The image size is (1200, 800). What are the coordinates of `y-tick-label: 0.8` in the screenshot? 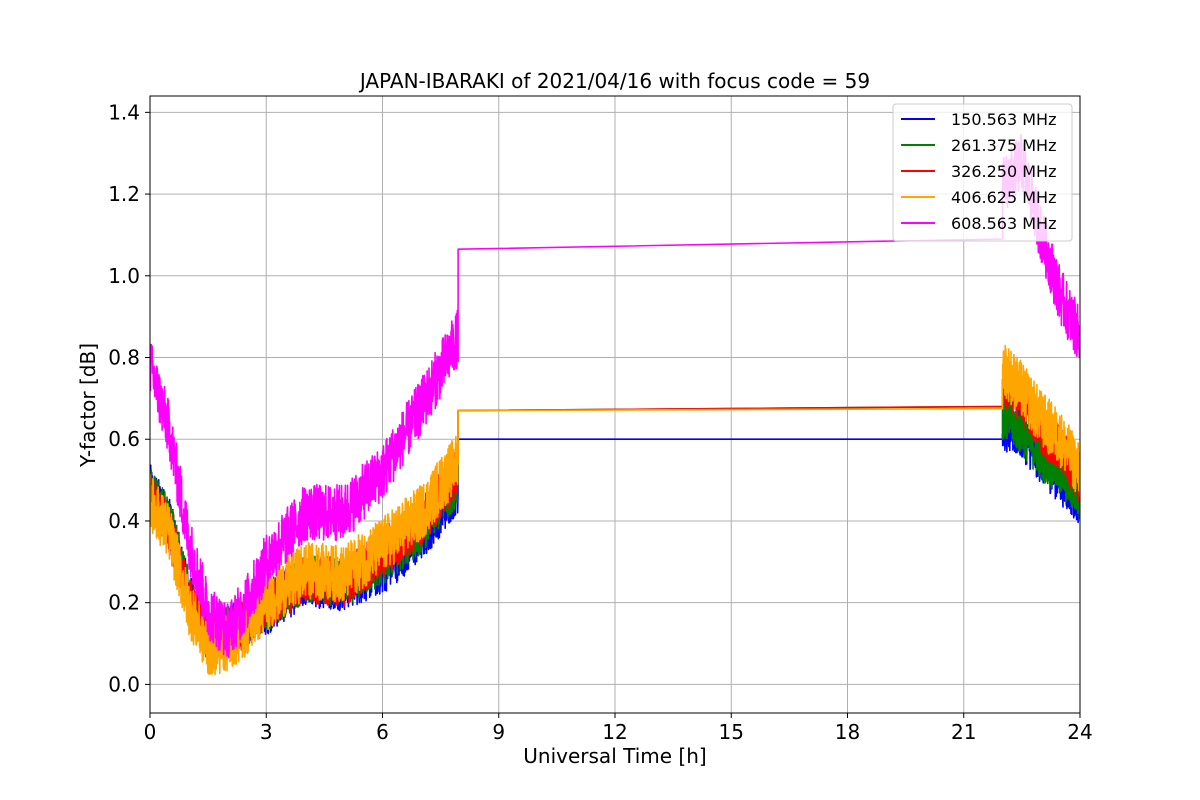 It's located at (124, 358).